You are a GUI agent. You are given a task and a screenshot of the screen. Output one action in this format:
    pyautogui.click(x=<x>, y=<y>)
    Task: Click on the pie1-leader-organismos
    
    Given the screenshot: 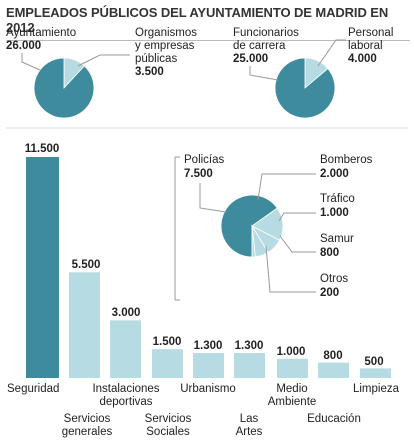 What is the action you would take?
    pyautogui.click(x=103, y=60)
    